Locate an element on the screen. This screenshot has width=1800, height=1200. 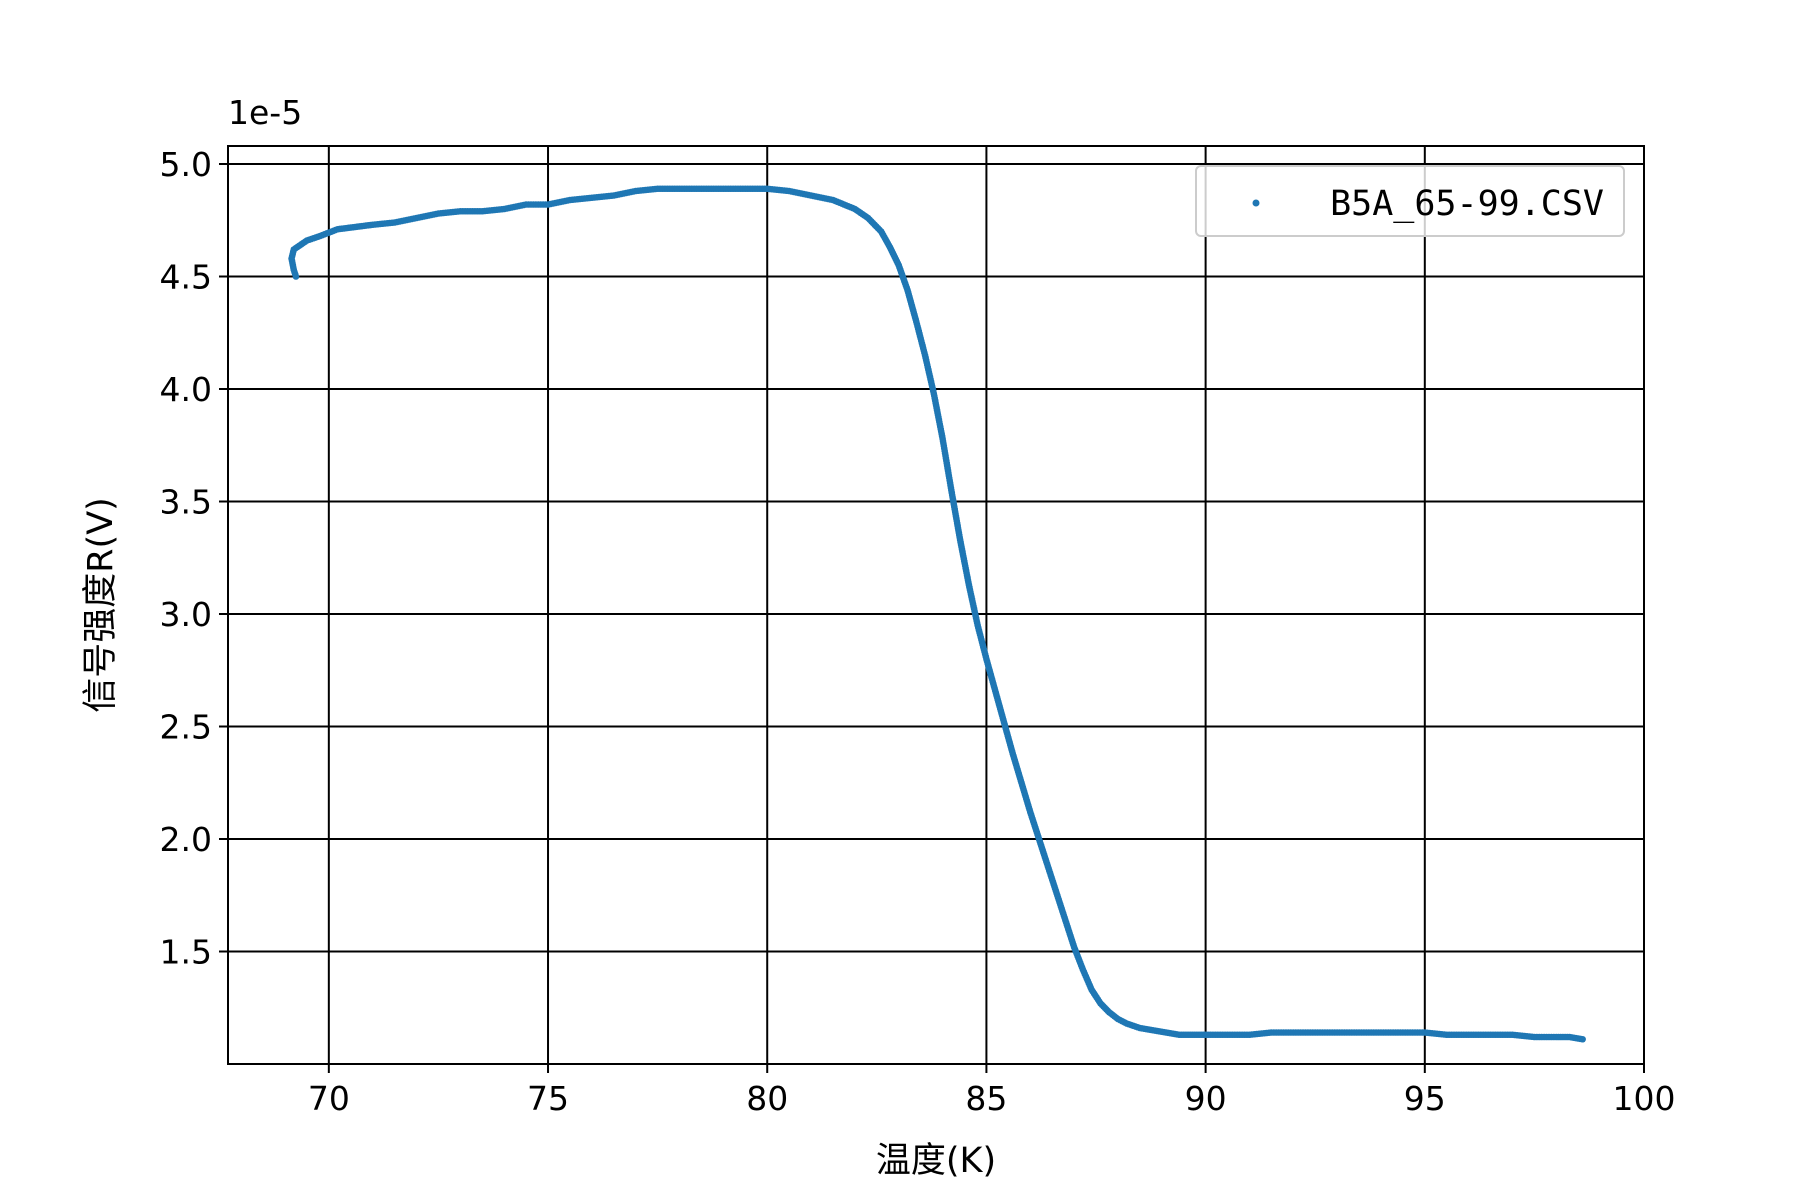
x-tick-label: 85 is located at coordinates (986, 1098).